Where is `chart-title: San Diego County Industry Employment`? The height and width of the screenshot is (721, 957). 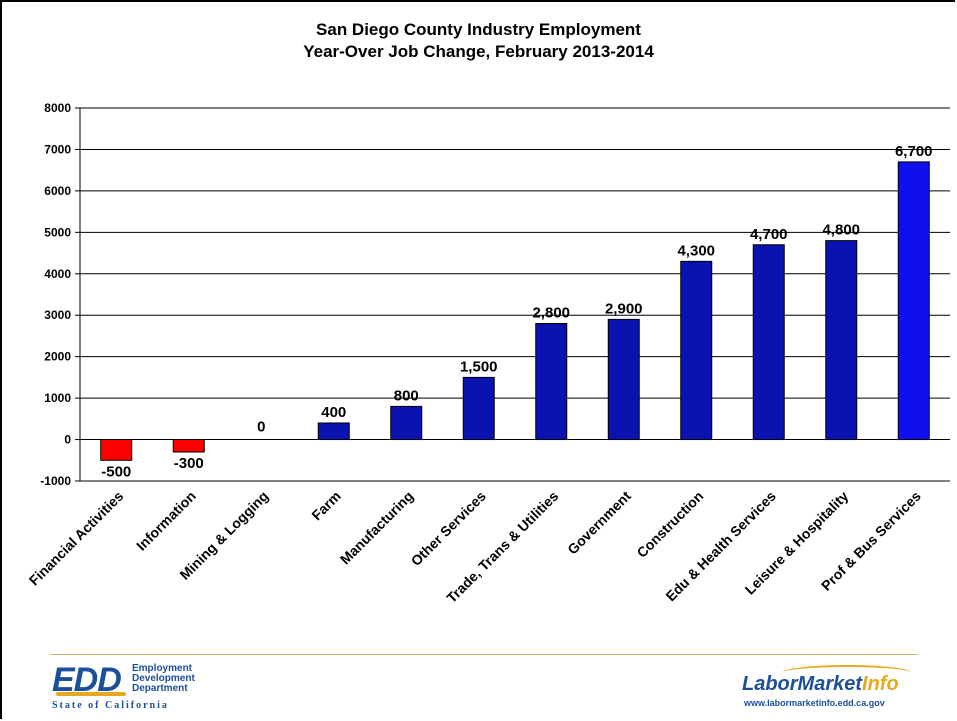 chart-title: San Diego County Industry Employment is located at coordinates (478, 29).